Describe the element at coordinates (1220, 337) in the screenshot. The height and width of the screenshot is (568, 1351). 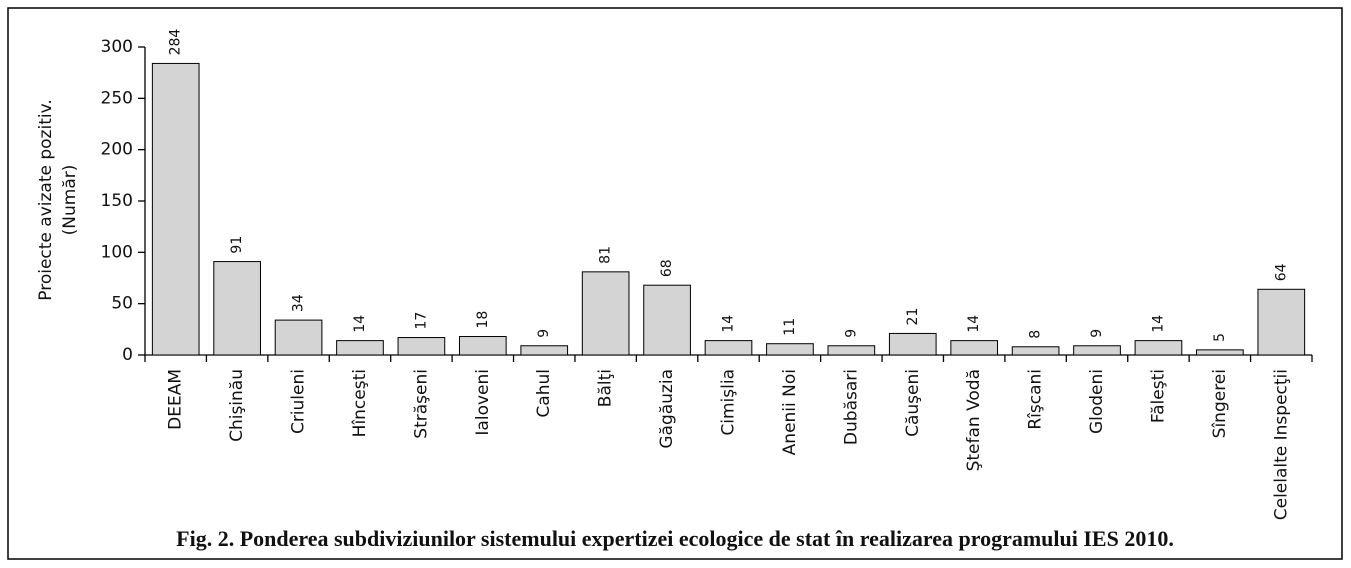
I see `value-label: 5` at that location.